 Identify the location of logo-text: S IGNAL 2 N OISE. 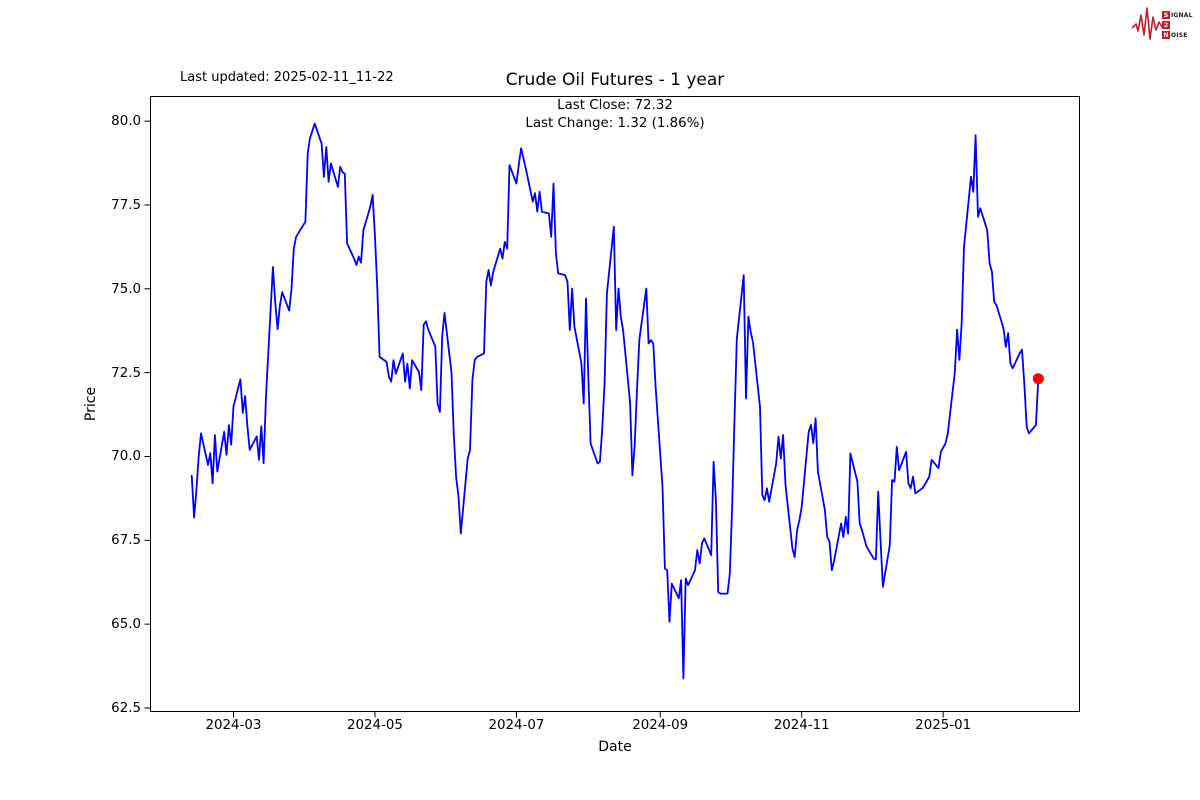
(1177, 25).